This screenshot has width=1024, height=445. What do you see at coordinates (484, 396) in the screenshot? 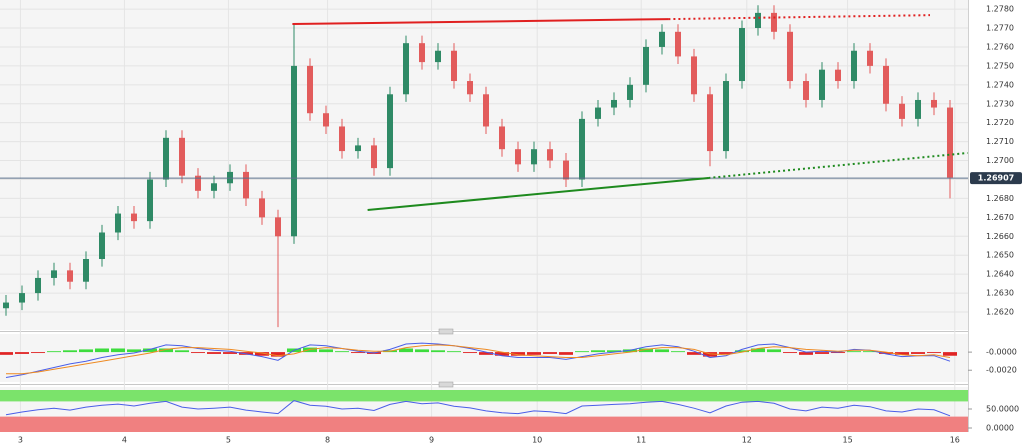
I see `overbought-band` at bounding box center [484, 396].